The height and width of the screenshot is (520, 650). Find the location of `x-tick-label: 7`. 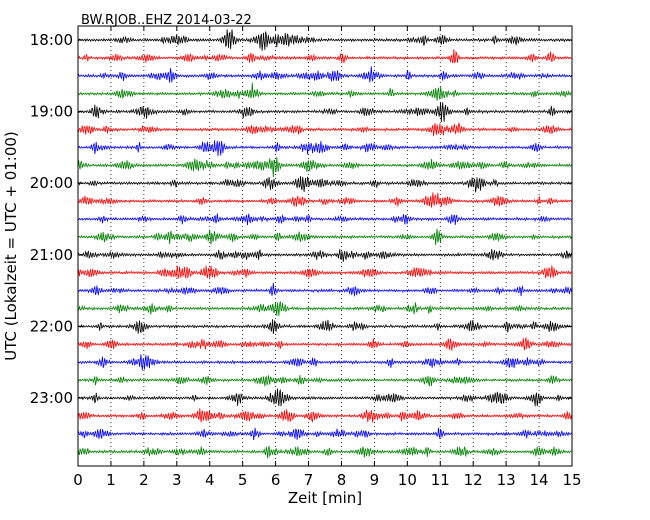

x-tick-label: 7 is located at coordinates (309, 480).